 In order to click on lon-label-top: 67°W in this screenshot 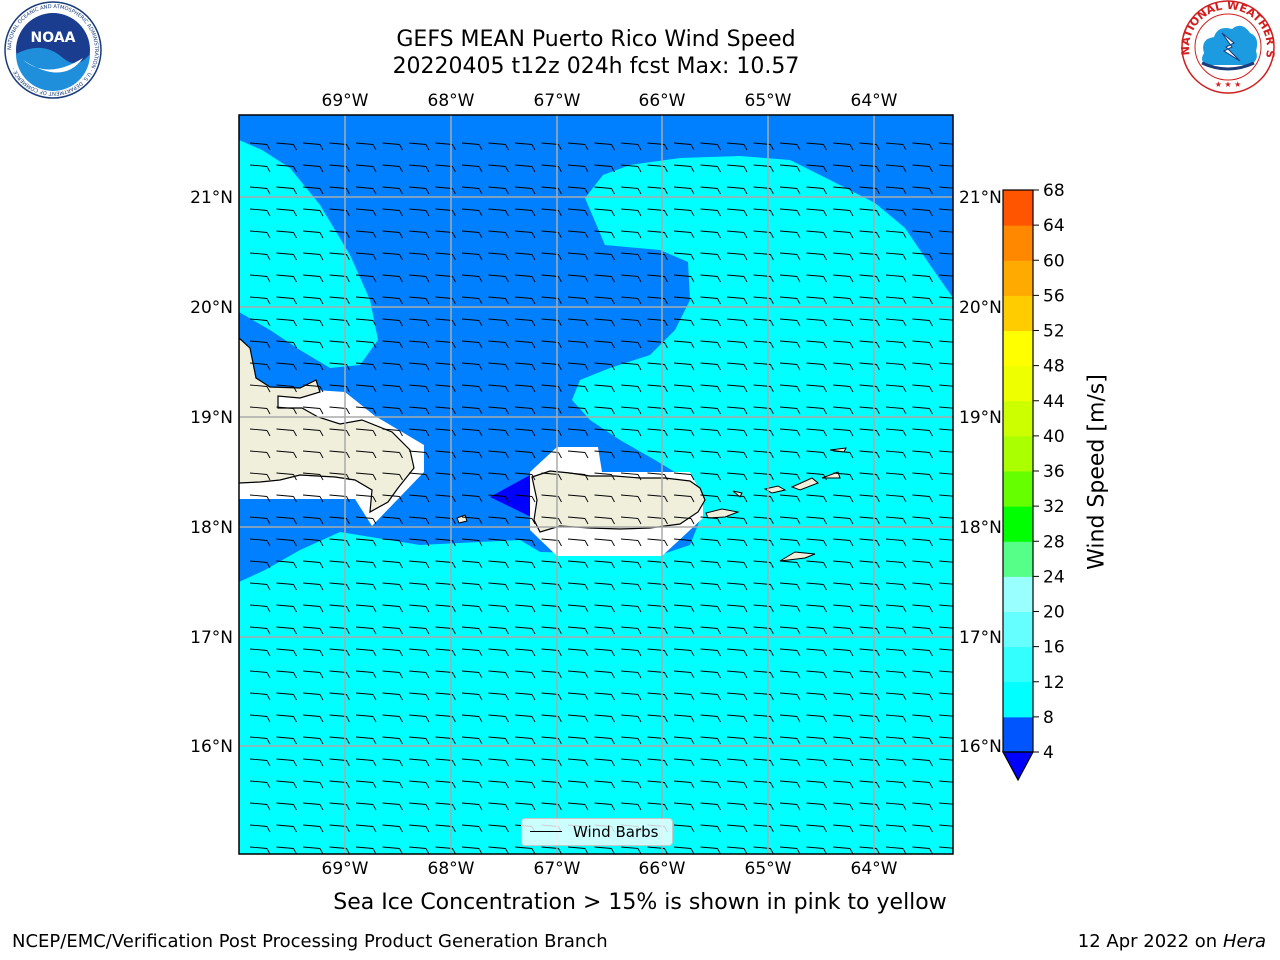, I will do `click(557, 101)`.